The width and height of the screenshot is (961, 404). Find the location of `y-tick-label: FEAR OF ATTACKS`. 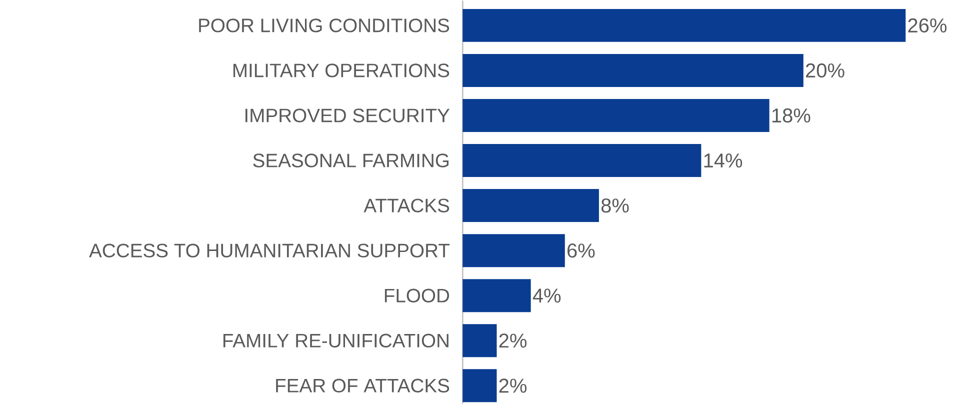

y-tick-label: FEAR OF ATTACKS is located at coordinates (363, 385).